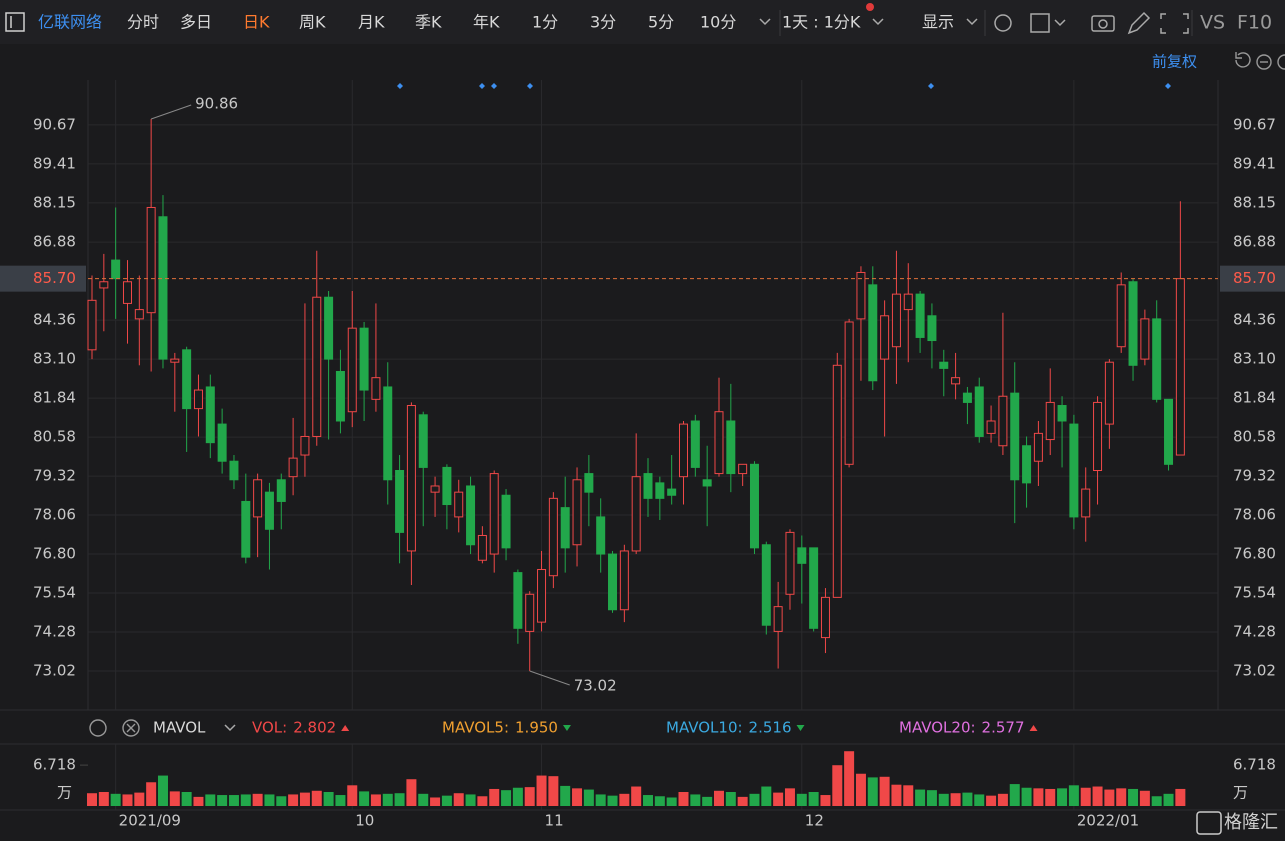 The width and height of the screenshot is (1285, 841). Describe the element at coordinates (938, 22) in the screenshot. I see `toolbar-item: 显示` at that location.